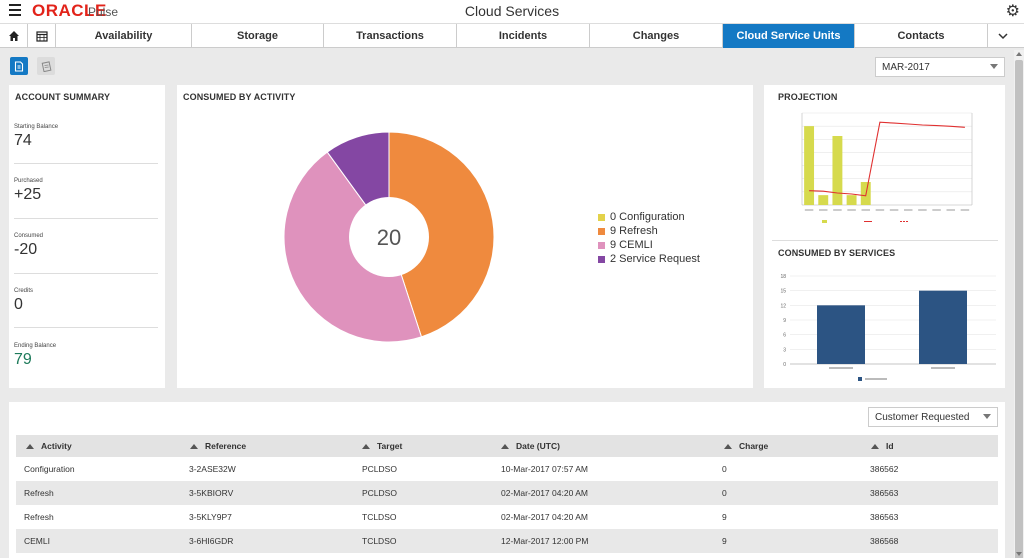 The width and height of the screenshot is (1024, 558). I want to click on tabs-more-button, so click(1003, 36).